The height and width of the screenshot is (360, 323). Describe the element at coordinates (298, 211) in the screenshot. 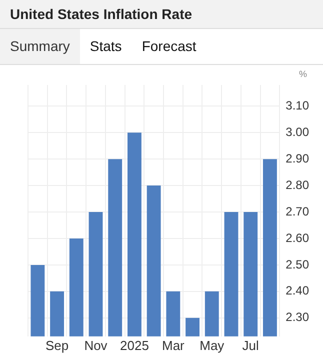

I see `y-tick-label: 2.70` at that location.